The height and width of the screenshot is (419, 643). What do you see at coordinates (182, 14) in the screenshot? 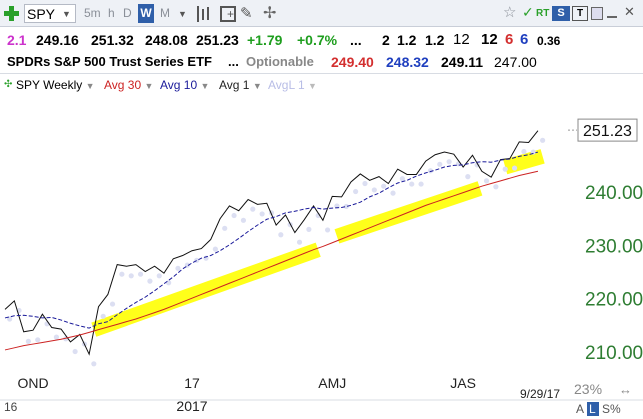
I see `timeframe-dropdown-icon: ▼` at bounding box center [182, 14].